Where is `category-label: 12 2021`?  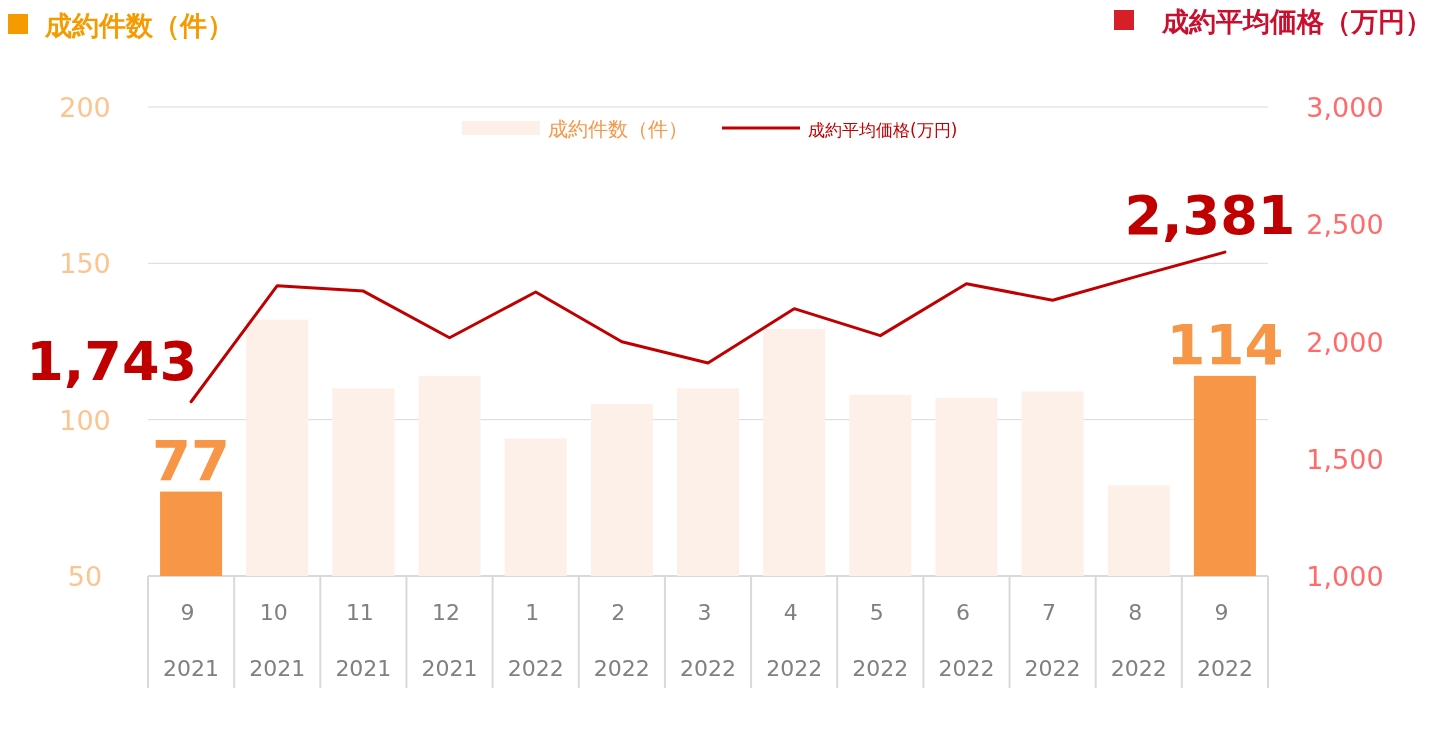
category-label: 12 2021 is located at coordinates (449, 640).